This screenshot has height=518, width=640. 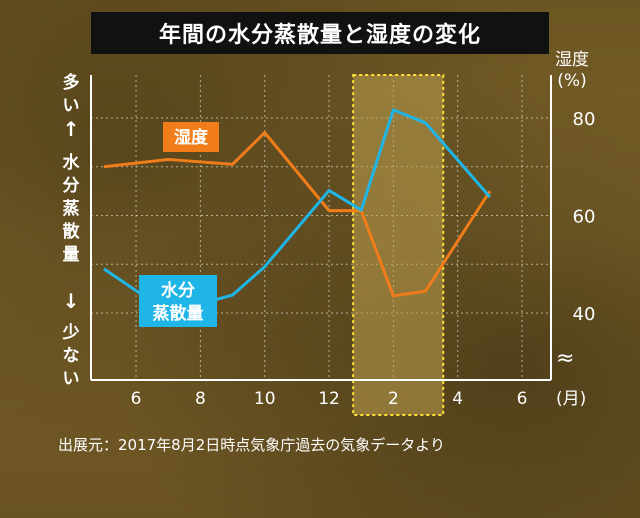 What do you see at coordinates (178, 290) in the screenshot?
I see `series-label: 水分` at bounding box center [178, 290].